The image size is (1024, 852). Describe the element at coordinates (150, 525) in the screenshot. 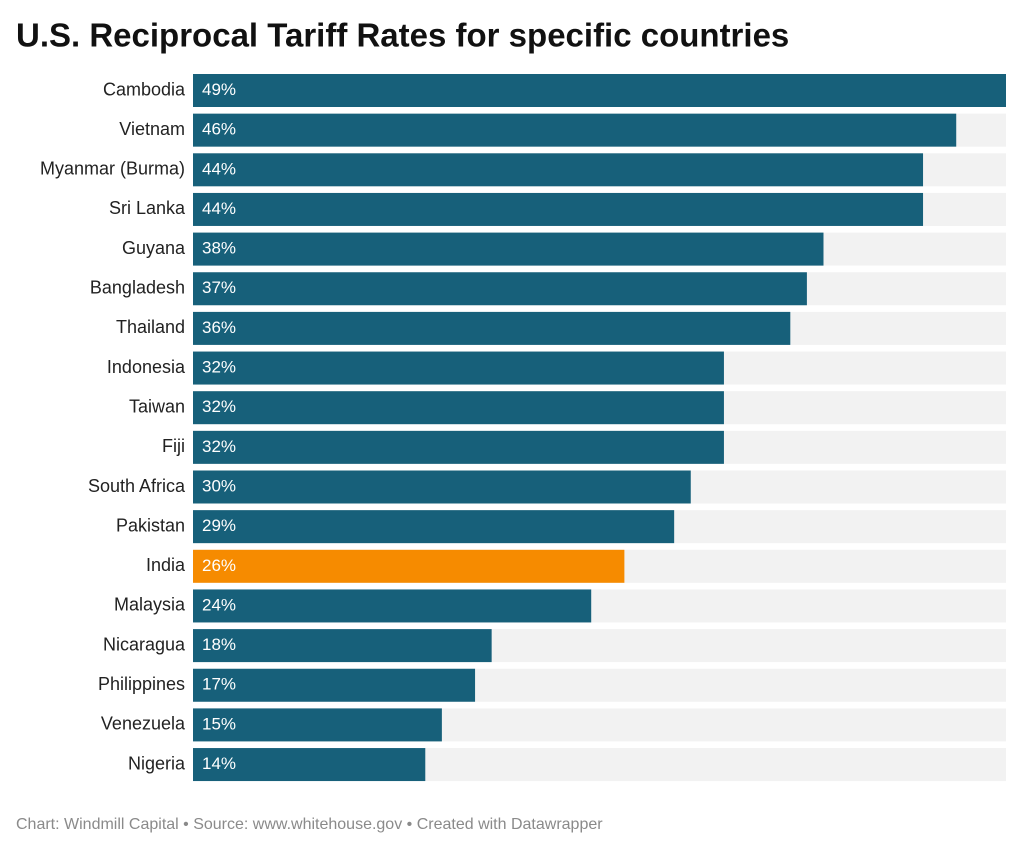

I see `category-label: Pakistan` at that location.